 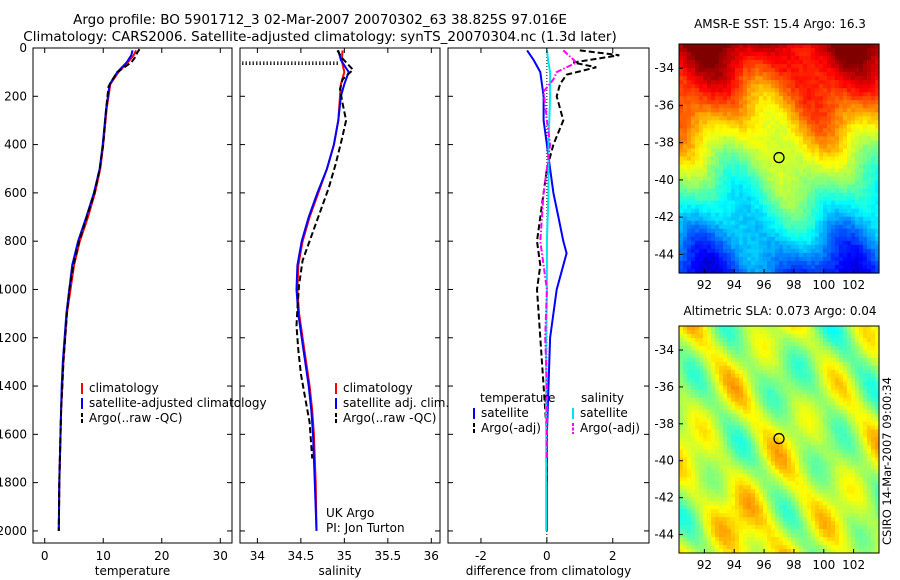 What do you see at coordinates (604, 413) in the screenshot?
I see `legend-label-diff-1-0: satellite` at bounding box center [604, 413].